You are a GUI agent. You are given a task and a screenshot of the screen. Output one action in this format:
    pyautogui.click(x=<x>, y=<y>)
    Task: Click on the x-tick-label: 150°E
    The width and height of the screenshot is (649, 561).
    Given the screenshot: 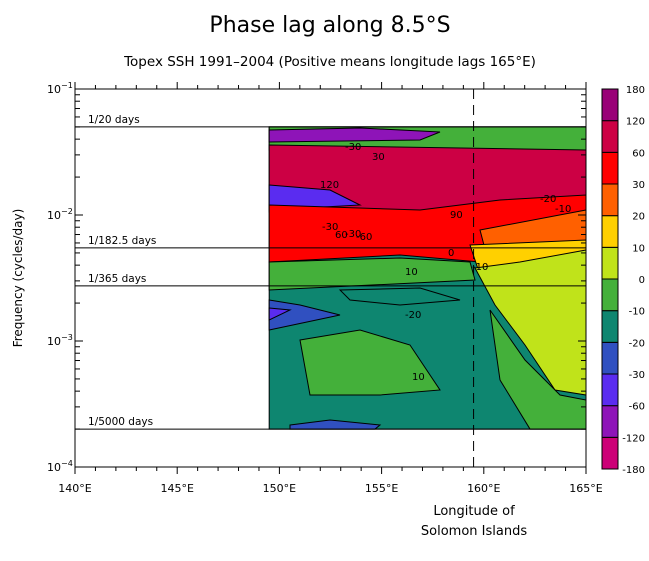 What is the action you would take?
    pyautogui.click(x=279, y=488)
    